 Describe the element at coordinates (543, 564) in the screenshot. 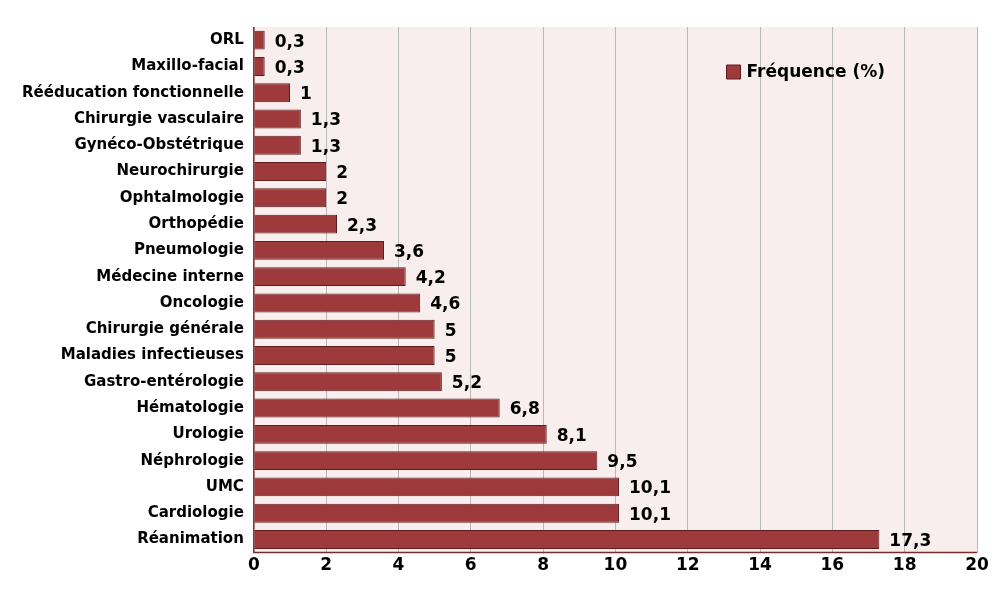

I see `x-tick-label: 8` at that location.